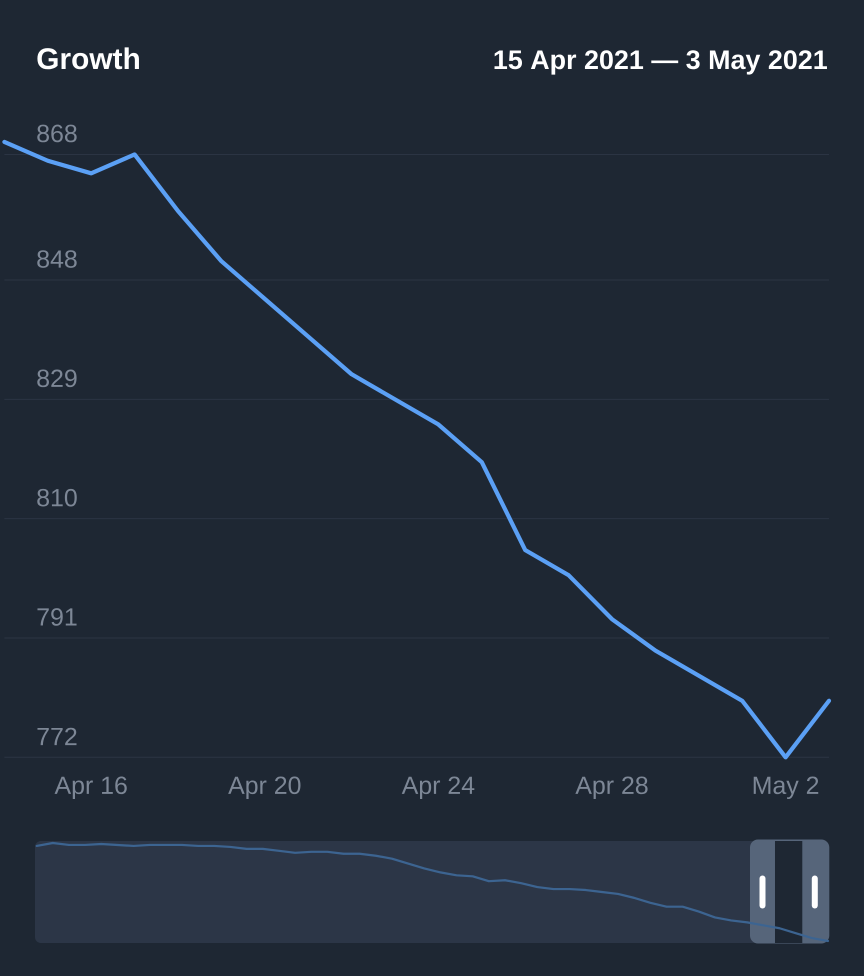 The image size is (864, 976). Describe the element at coordinates (57, 379) in the screenshot. I see `y-tick-label: 829` at that location.